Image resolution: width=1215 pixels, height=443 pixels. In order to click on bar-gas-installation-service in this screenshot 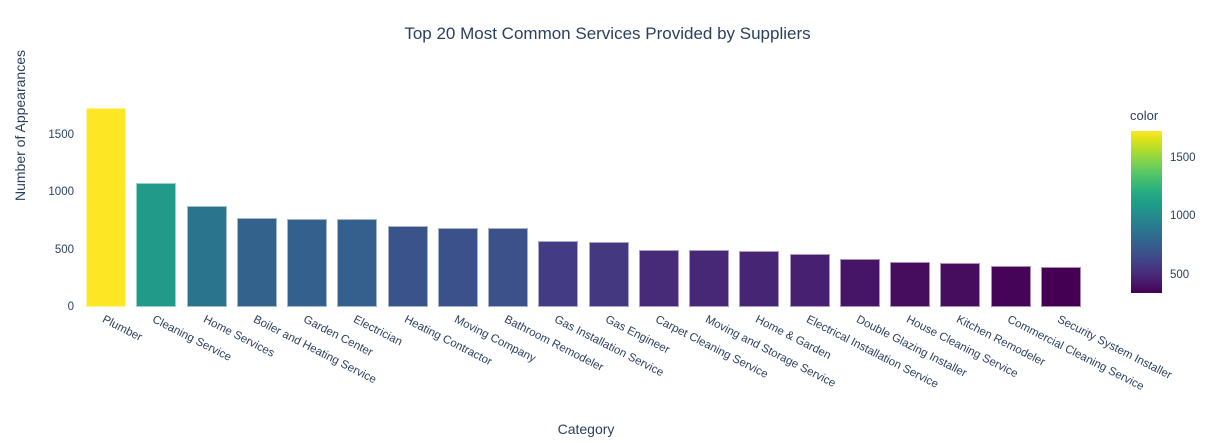, I will do `click(558, 274)`.